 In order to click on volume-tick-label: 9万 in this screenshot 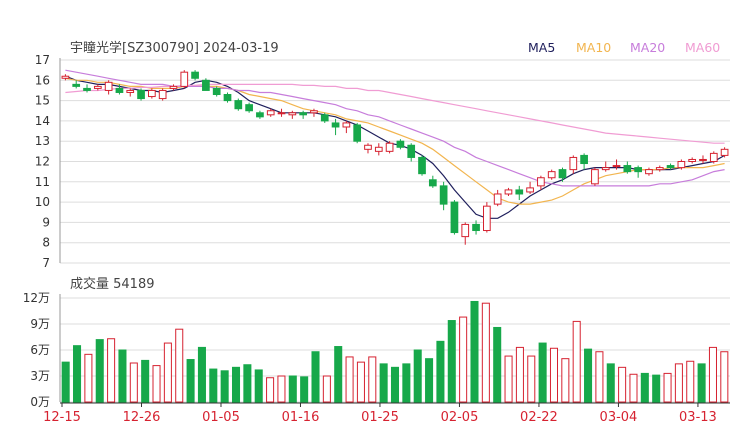, I will do `click(40, 324)`.